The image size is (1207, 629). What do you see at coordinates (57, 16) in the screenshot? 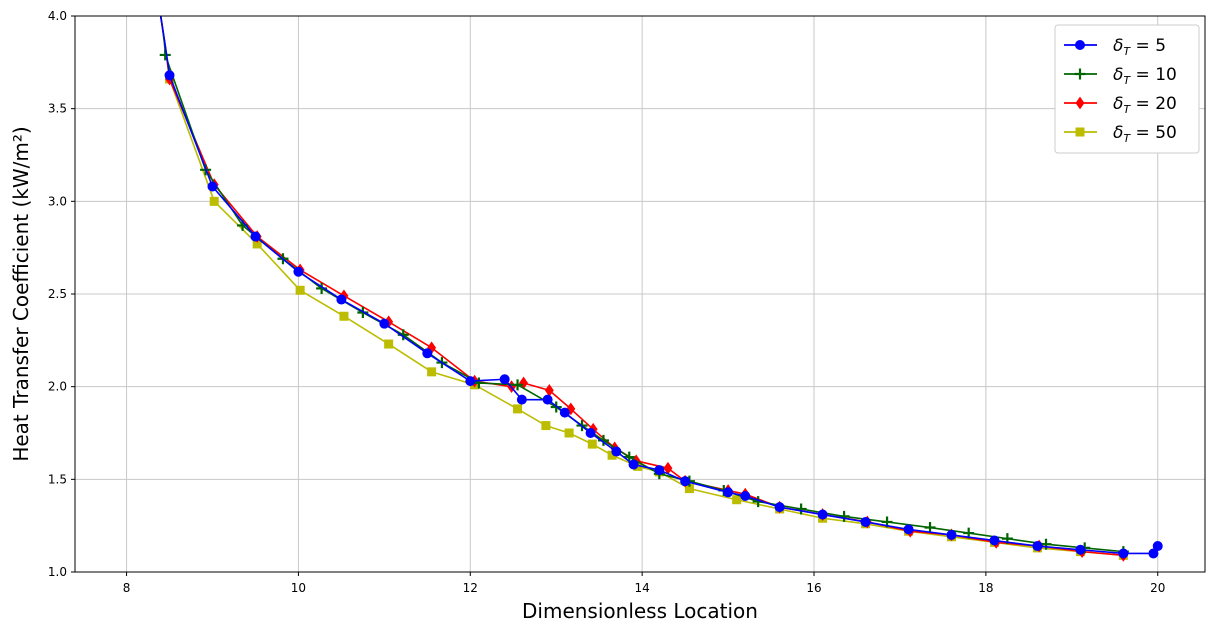
I see `y-tick-label: 4.0` at bounding box center [57, 16].